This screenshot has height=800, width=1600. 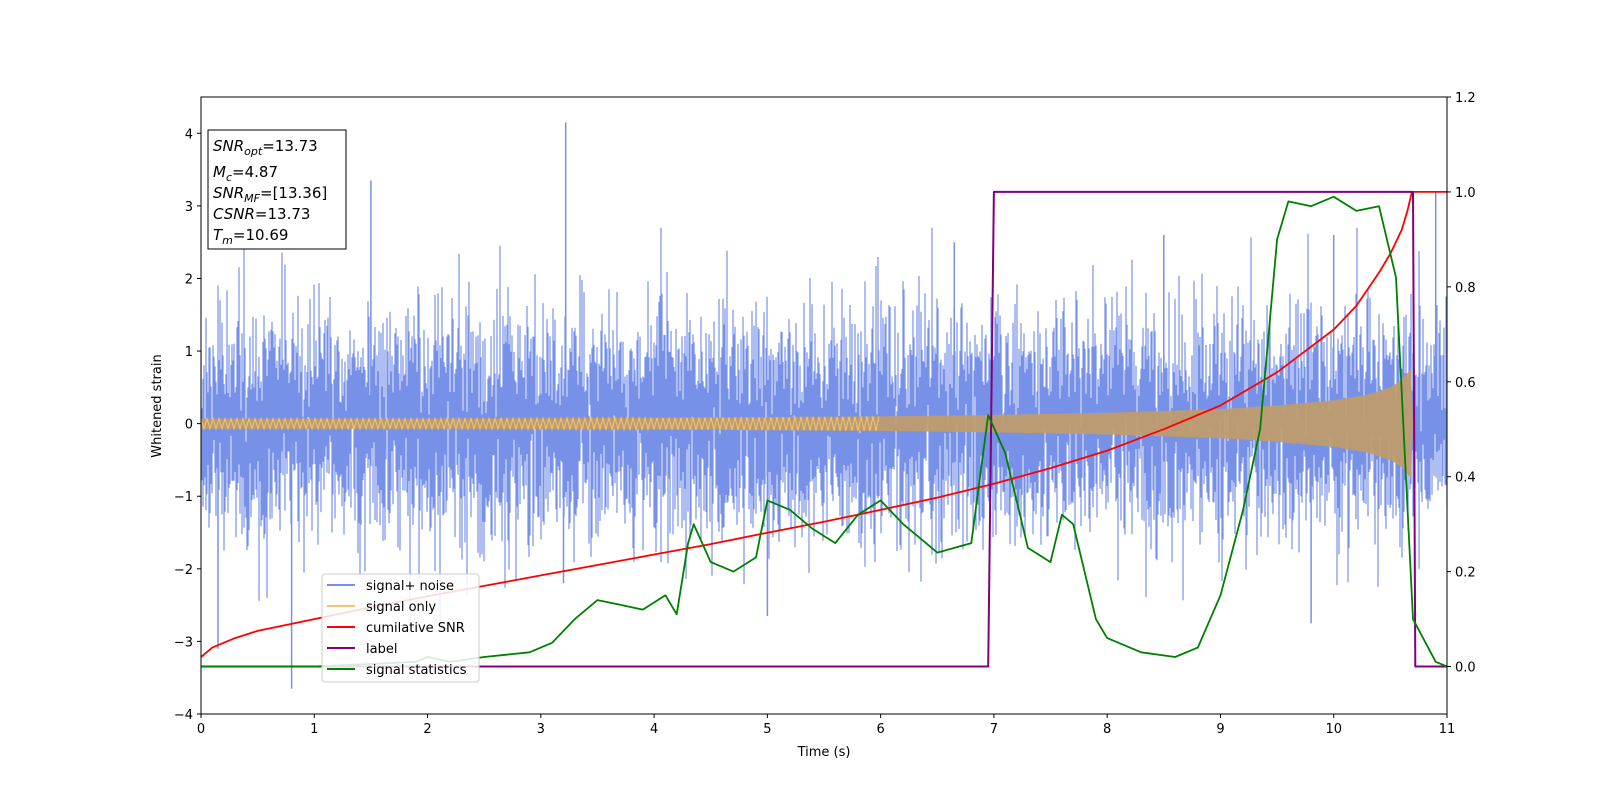 I want to click on x-tick-label: 5, so click(x=767, y=729).